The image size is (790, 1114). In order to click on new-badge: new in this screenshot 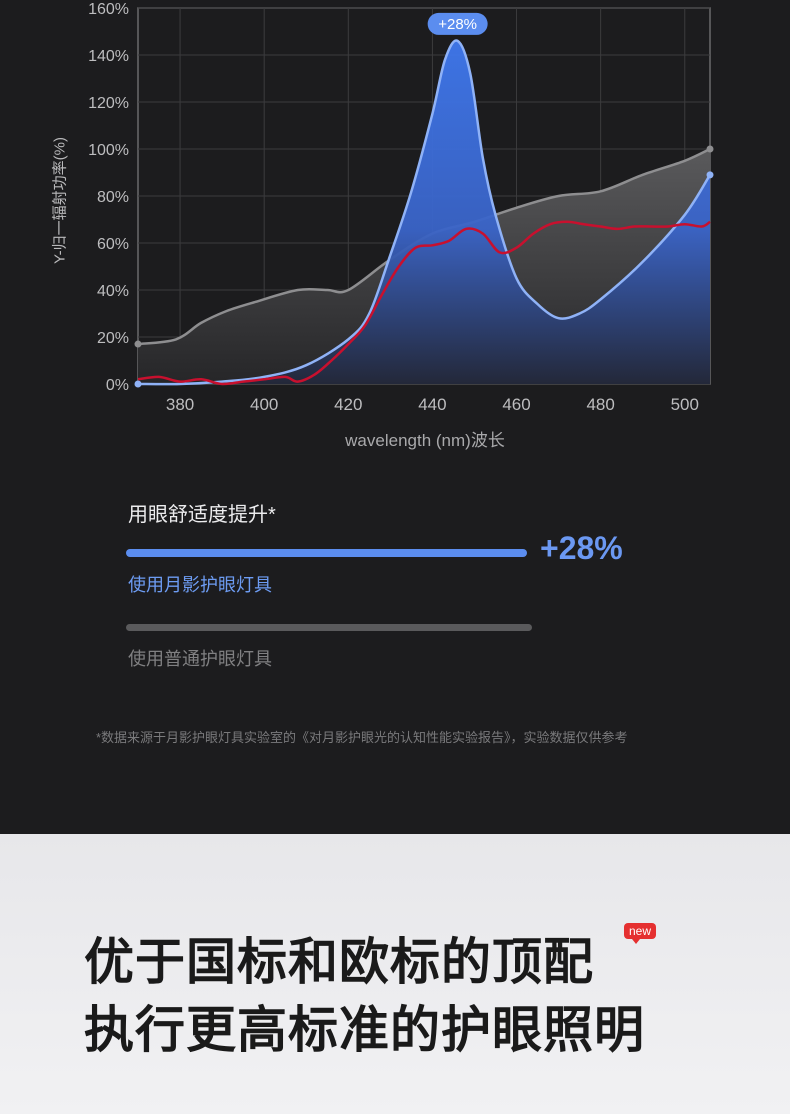, I will do `click(640, 933)`.